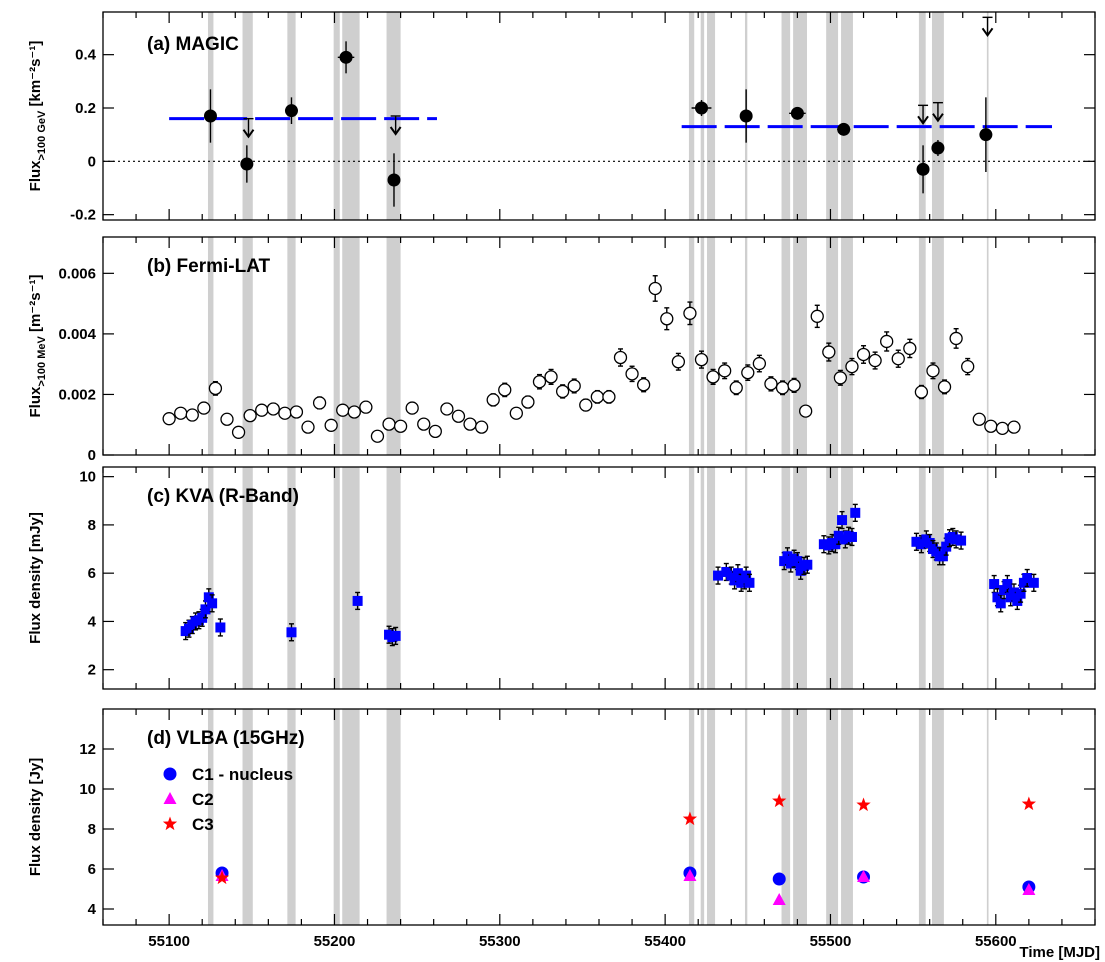 The height and width of the screenshot is (962, 1105). What do you see at coordinates (37, 116) in the screenshot?
I see `y-axis-label: Flux>100 GeV [km⁻²s⁻¹]` at bounding box center [37, 116].